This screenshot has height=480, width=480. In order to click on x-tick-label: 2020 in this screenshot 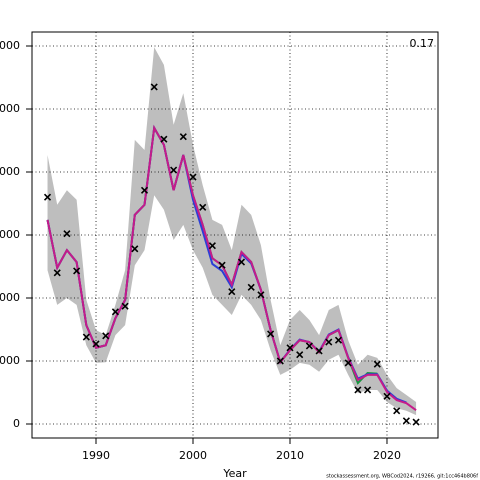, I will do `click(387, 455)`.